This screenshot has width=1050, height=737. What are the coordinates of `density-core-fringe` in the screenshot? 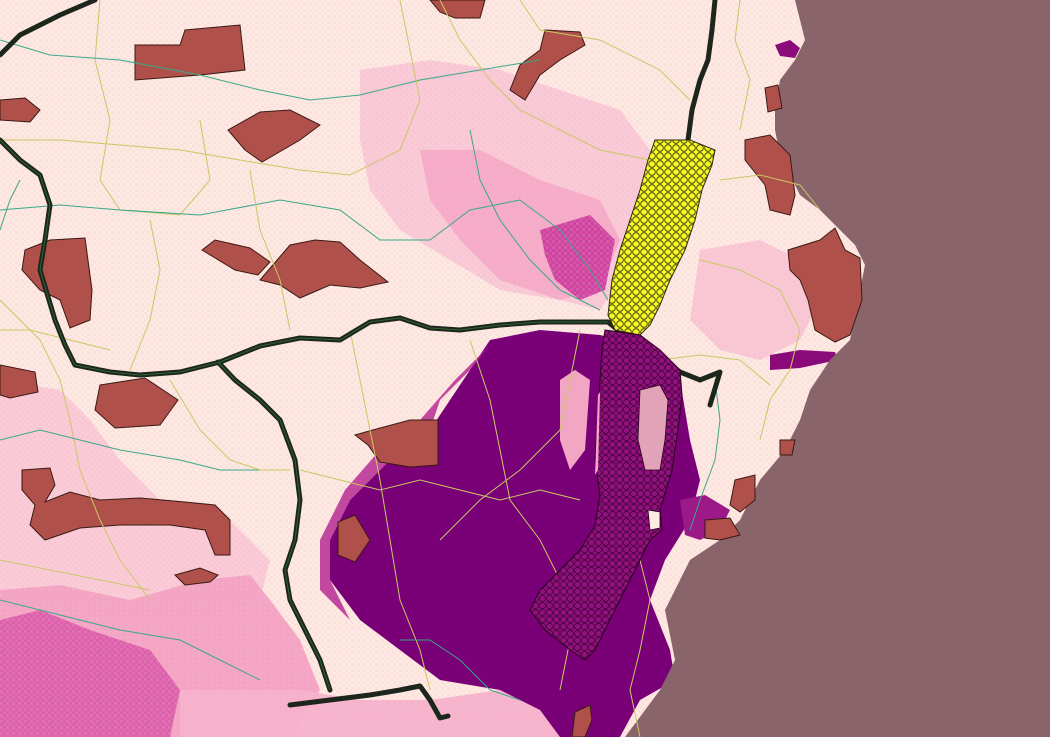 It's located at (405, 482).